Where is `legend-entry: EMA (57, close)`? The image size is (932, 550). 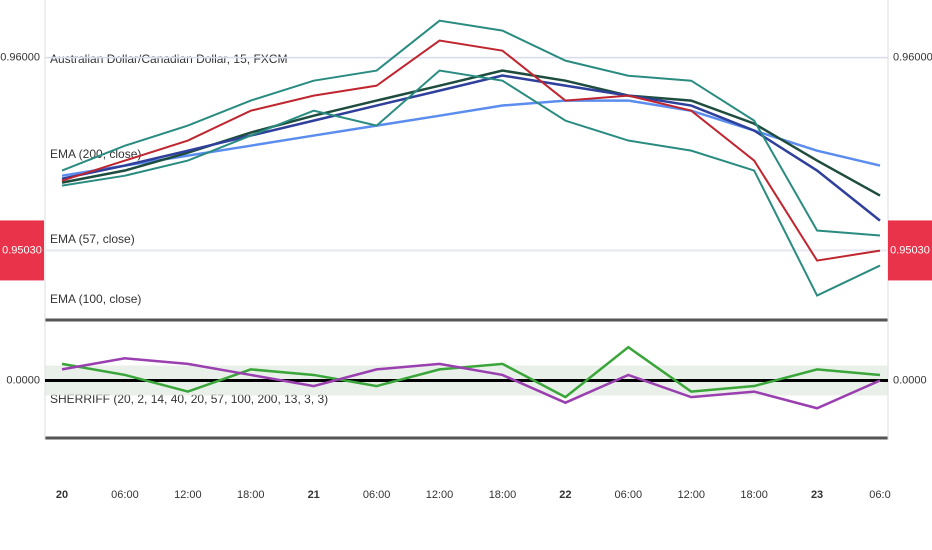
legend-entry: EMA (57, close) is located at coordinates (92, 239).